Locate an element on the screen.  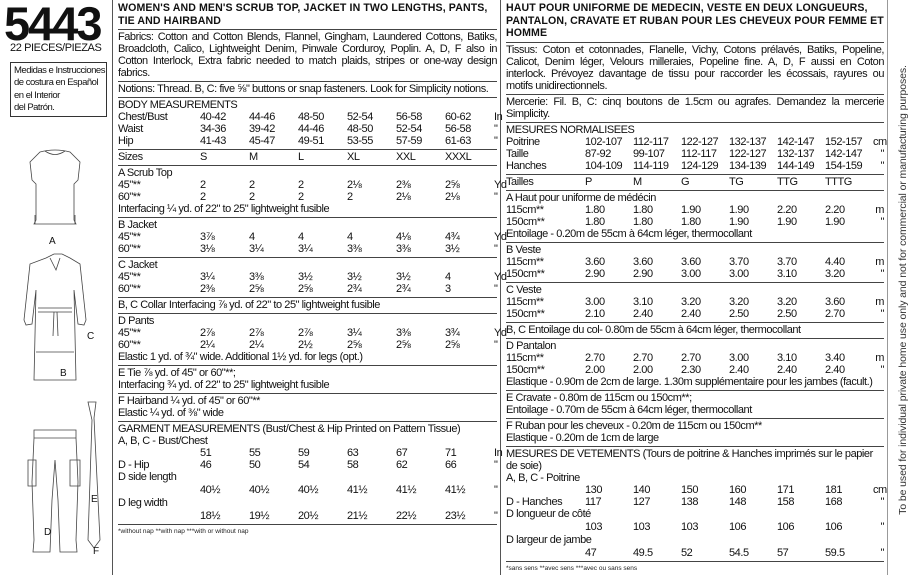
row-unit is located at coordinates (878, 182).